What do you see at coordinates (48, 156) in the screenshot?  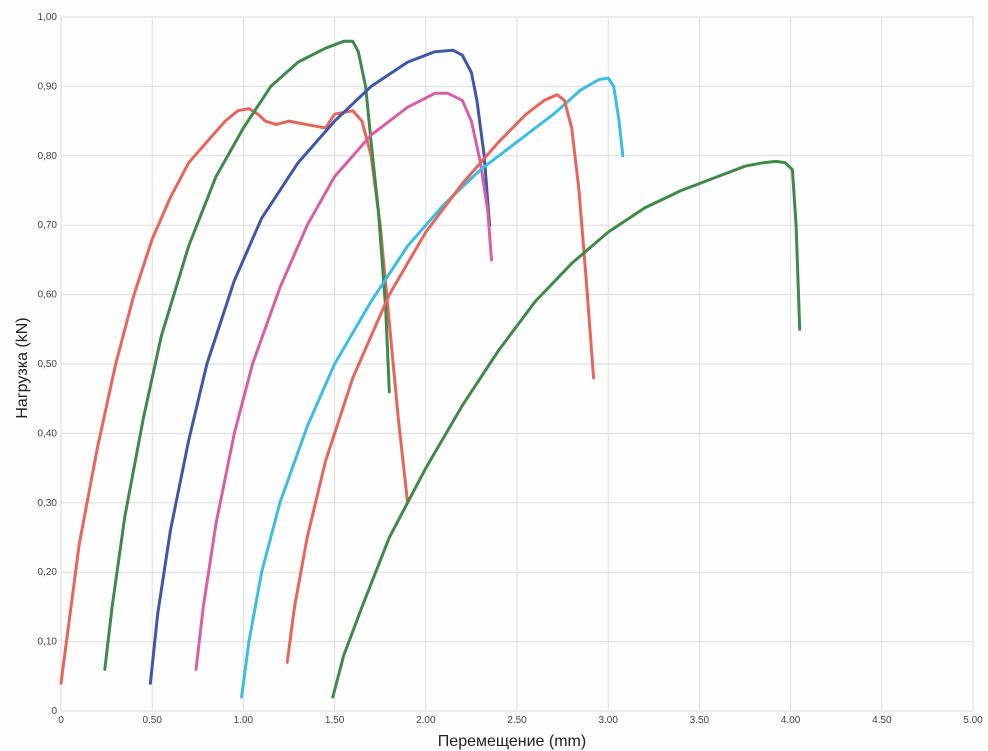 I see `y-tick-label: 0,80` at bounding box center [48, 156].